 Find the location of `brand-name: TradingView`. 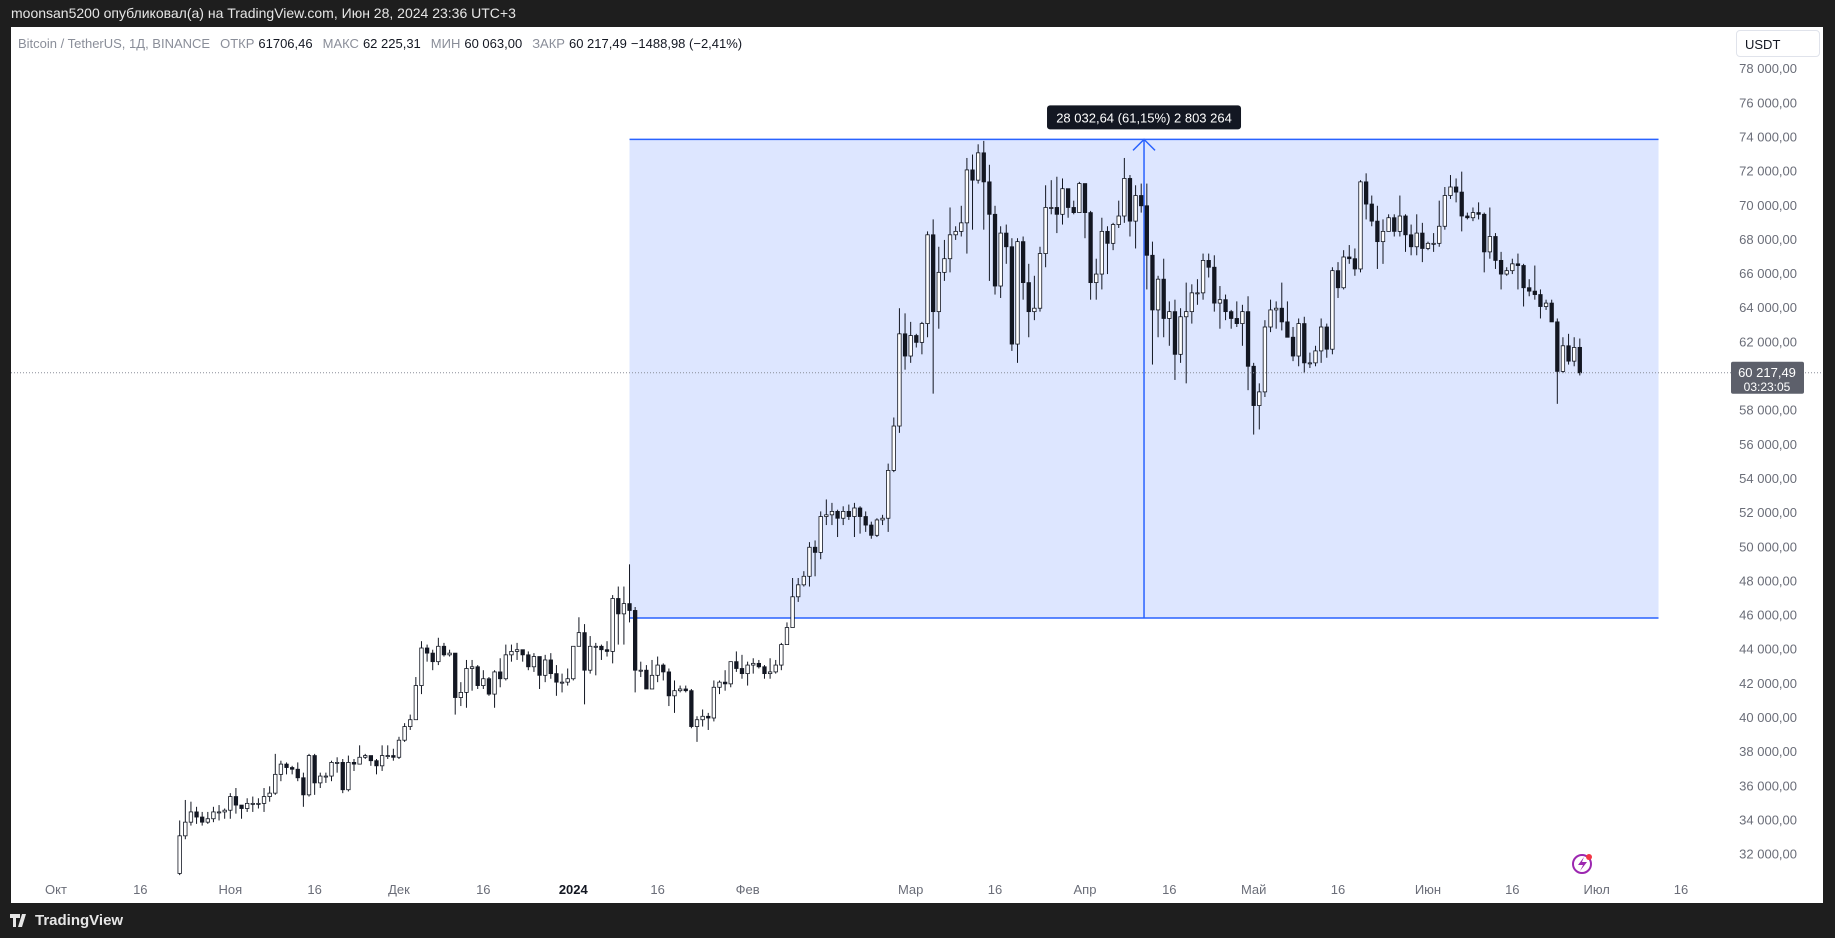

brand-name: TradingView is located at coordinates (79, 920).